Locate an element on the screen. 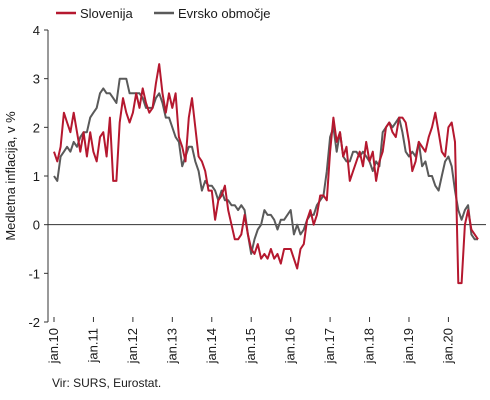 This screenshot has height=400, width=490. x-tick-label: jan.10 is located at coordinates (53, 346).